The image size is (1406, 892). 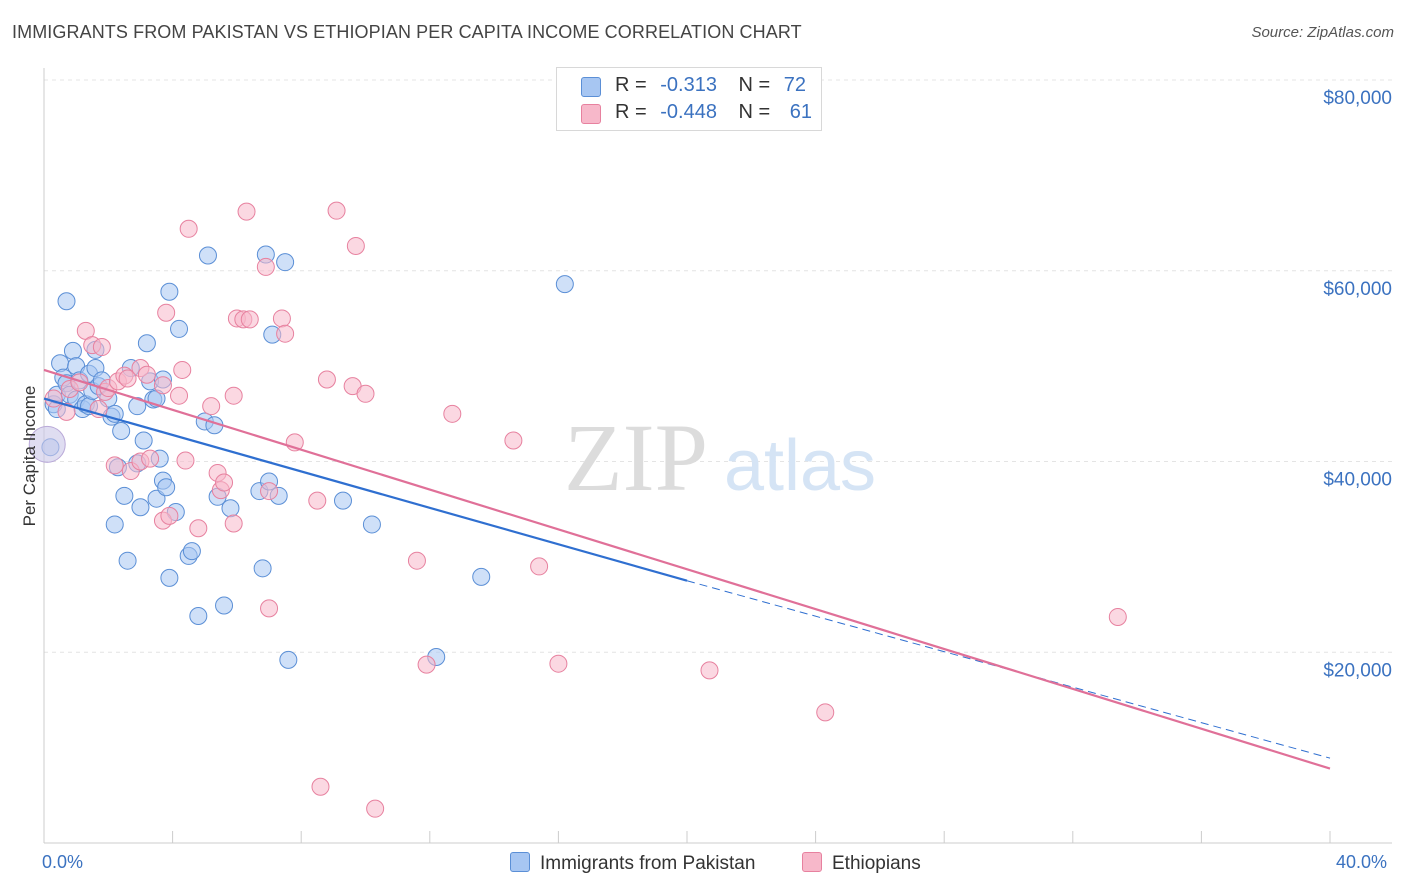 What do you see at coordinates (795, 85) in the screenshot?
I see `legend-n-value: 72` at bounding box center [795, 85].